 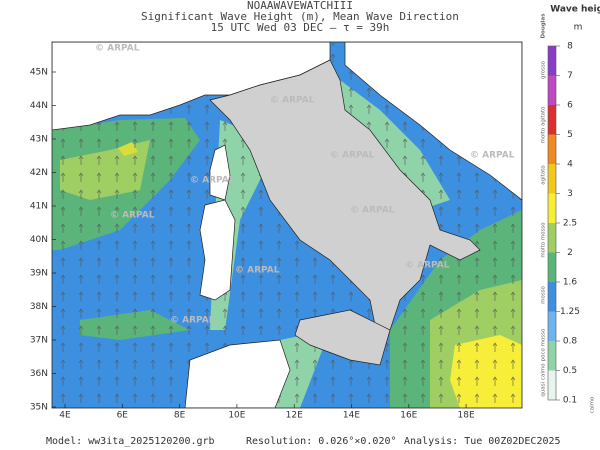 What do you see at coordinates (482, 441) in the screenshot?
I see `footer-analysis: Analysis: Tue 00Z02DEC2025` at bounding box center [482, 441].